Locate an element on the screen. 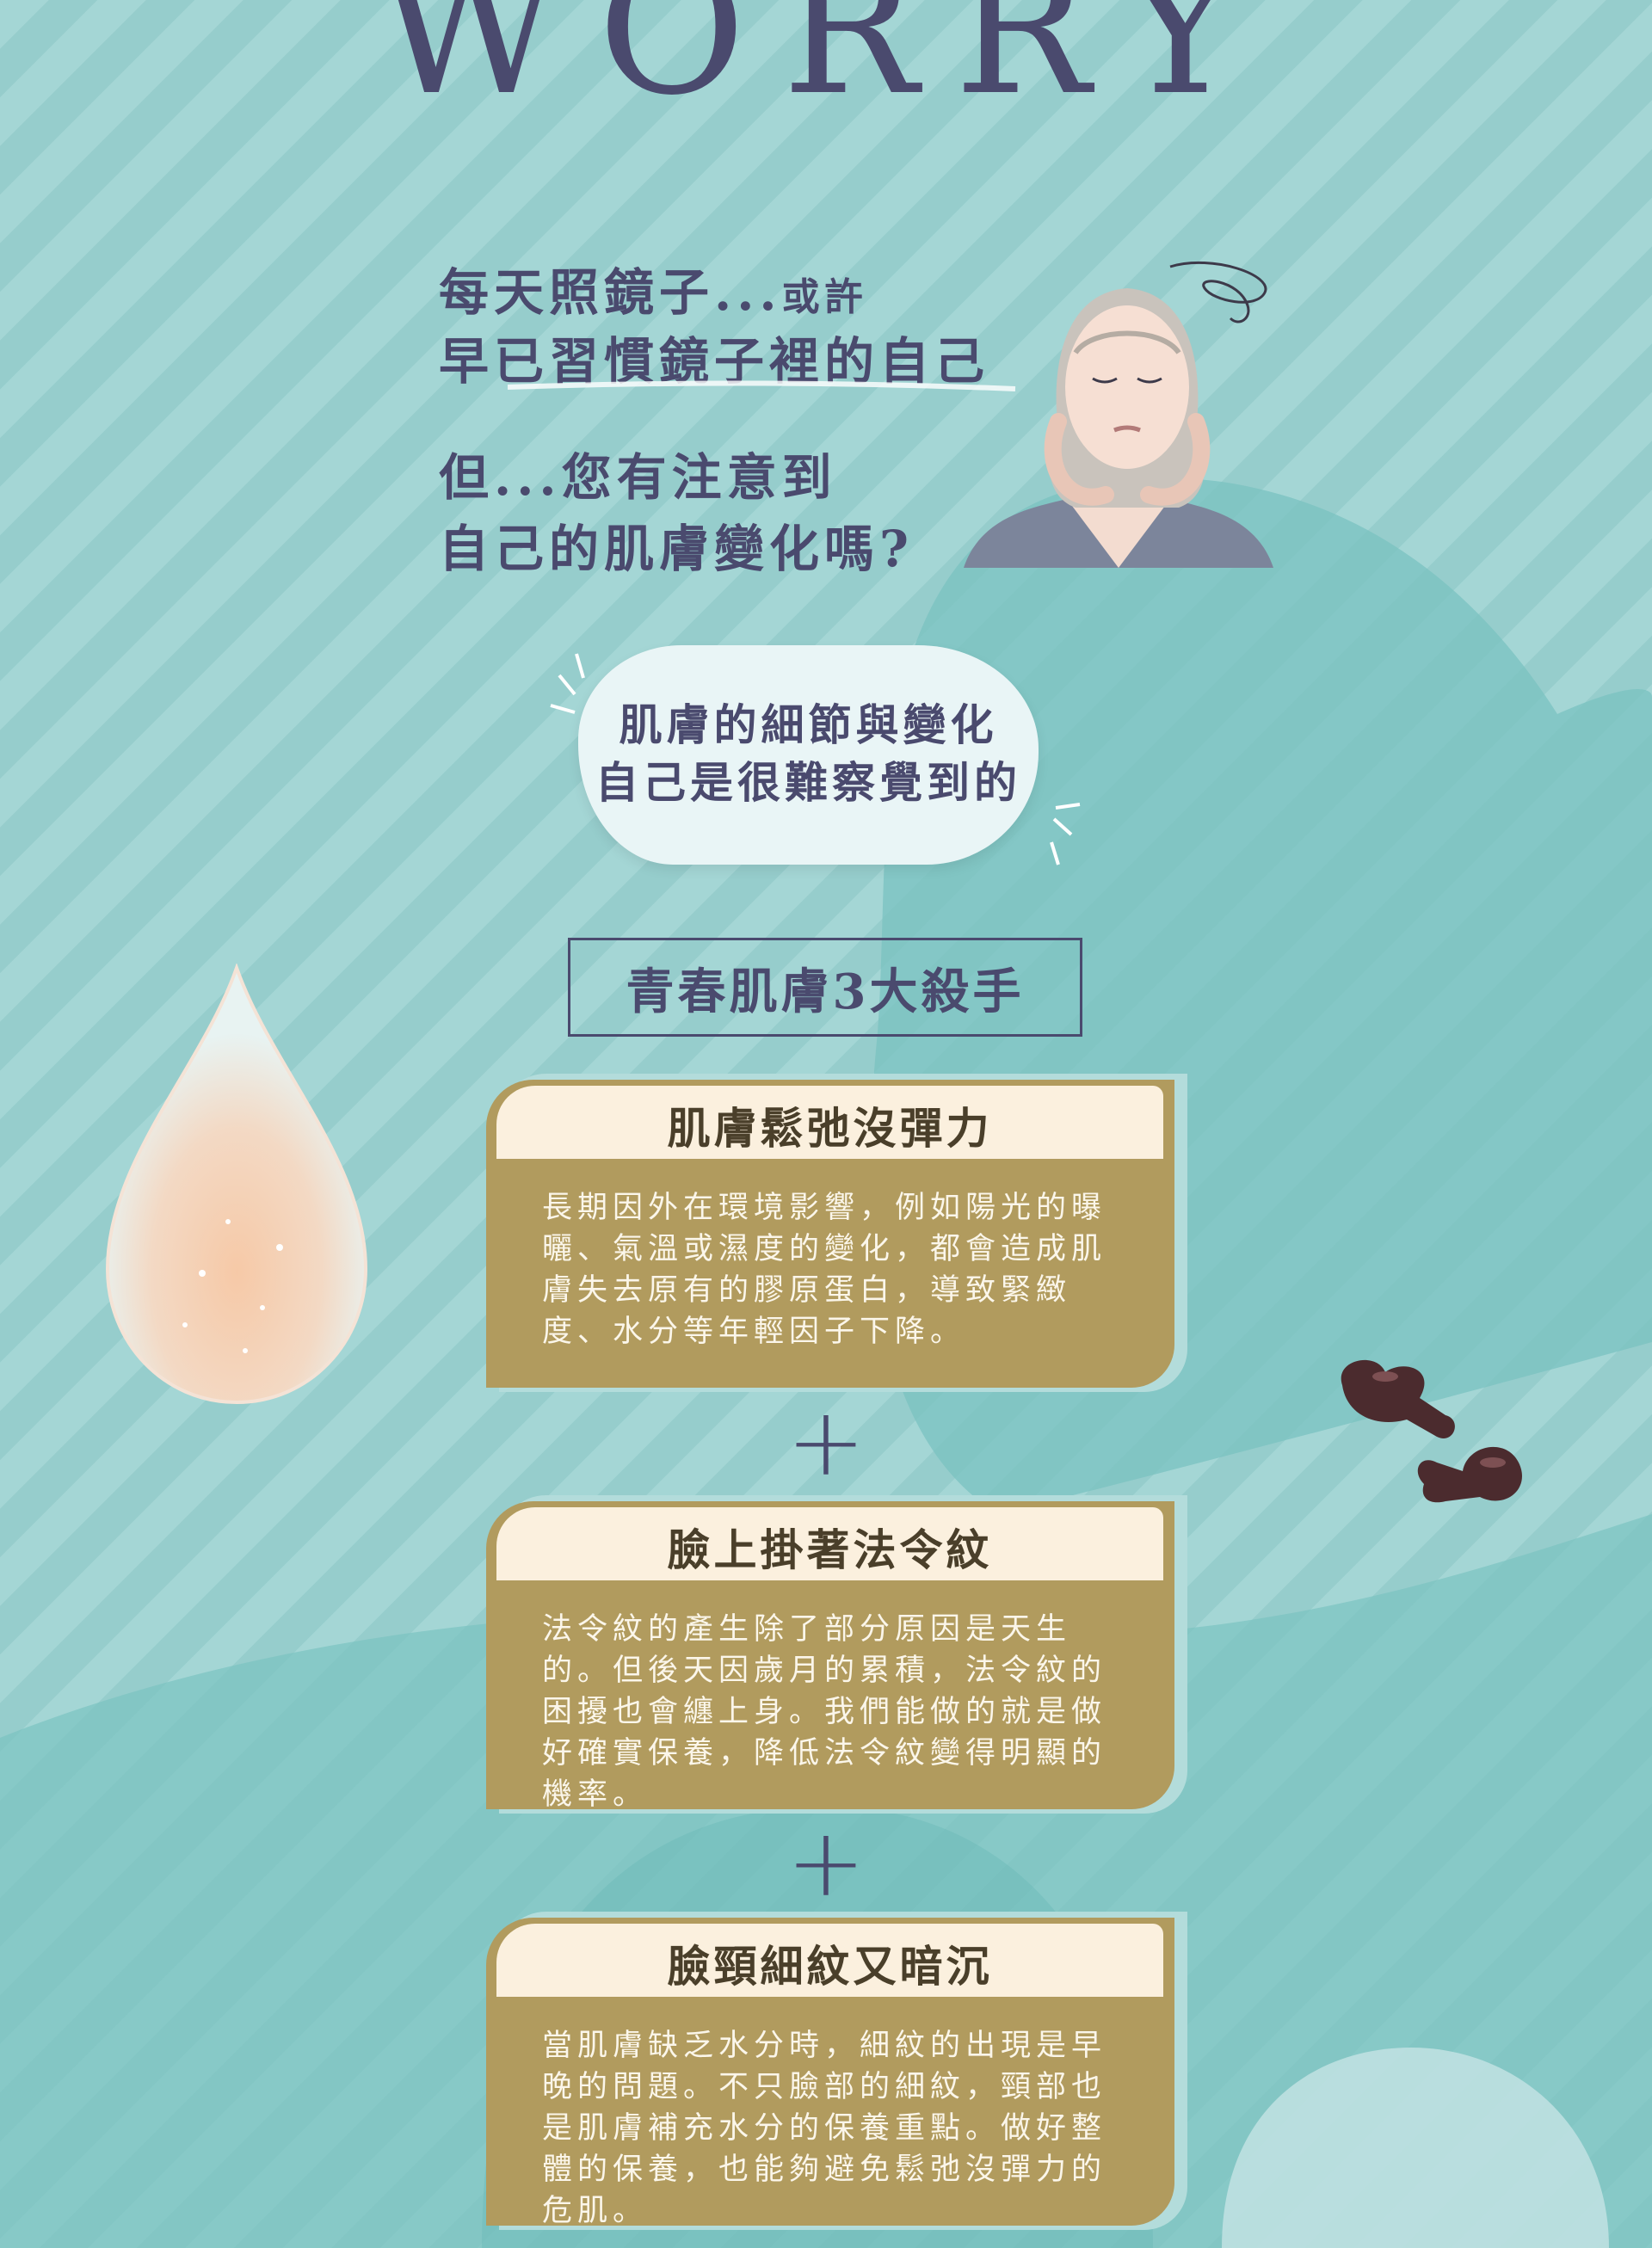  killers-title: 青春肌膚3大殺手 is located at coordinates (825, 992).